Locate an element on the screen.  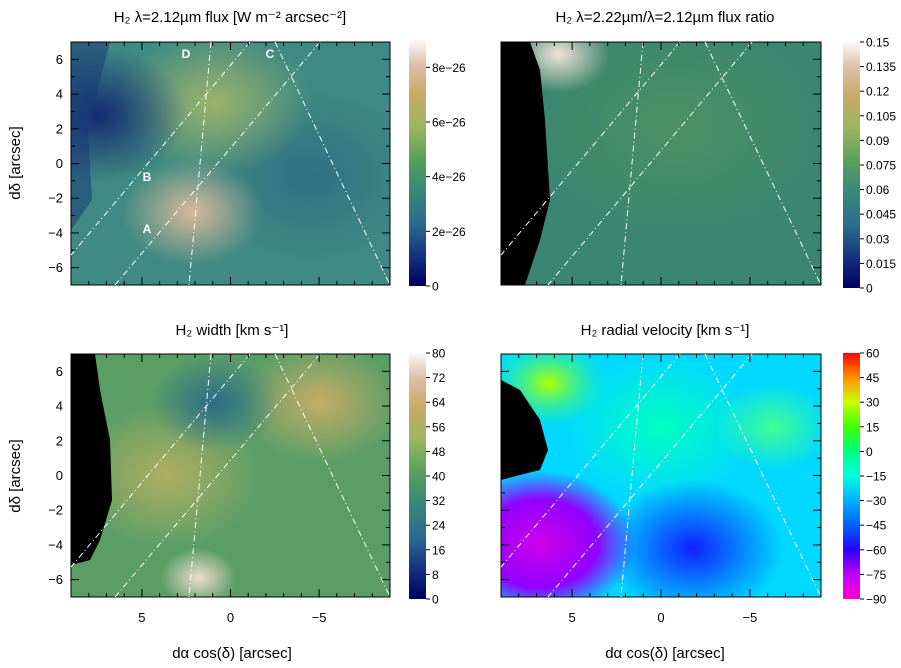
width-map-image is located at coordinates (230, 475).